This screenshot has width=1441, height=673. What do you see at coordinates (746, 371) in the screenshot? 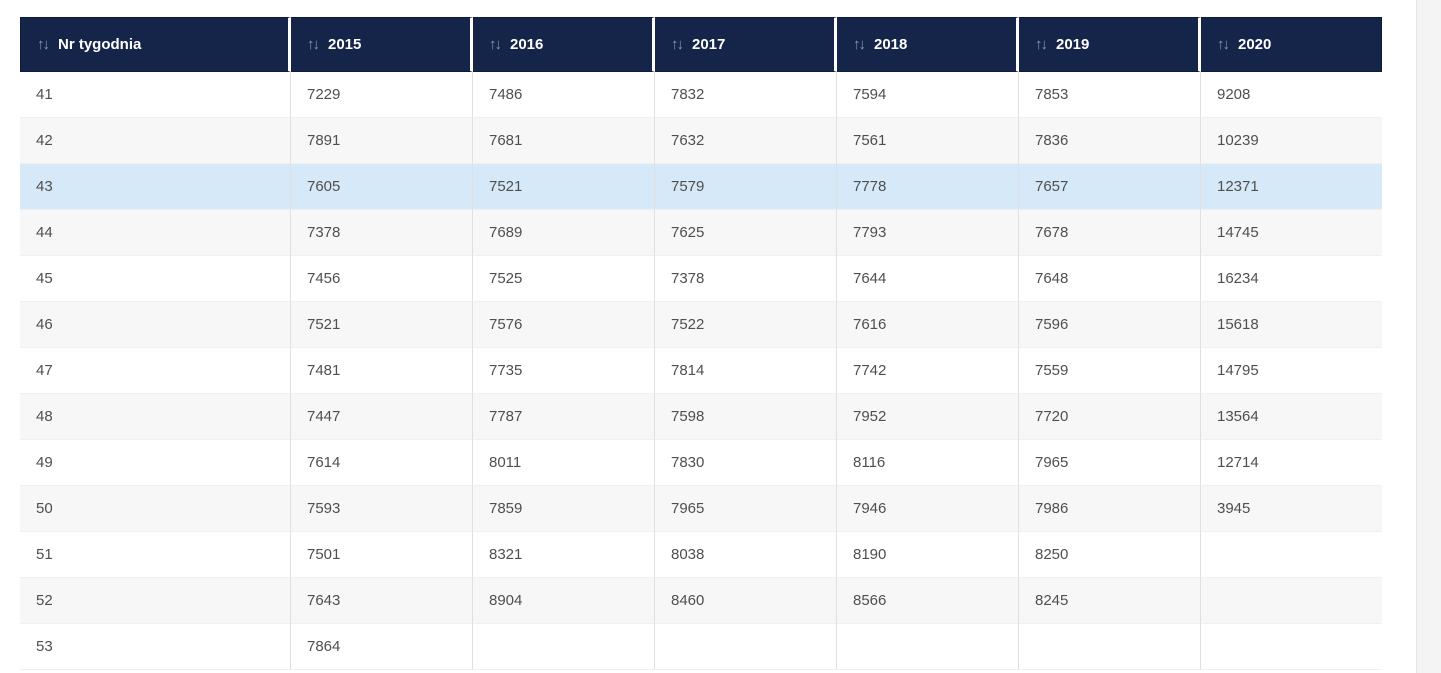
I see `value-cell: 7814` at bounding box center [746, 371].